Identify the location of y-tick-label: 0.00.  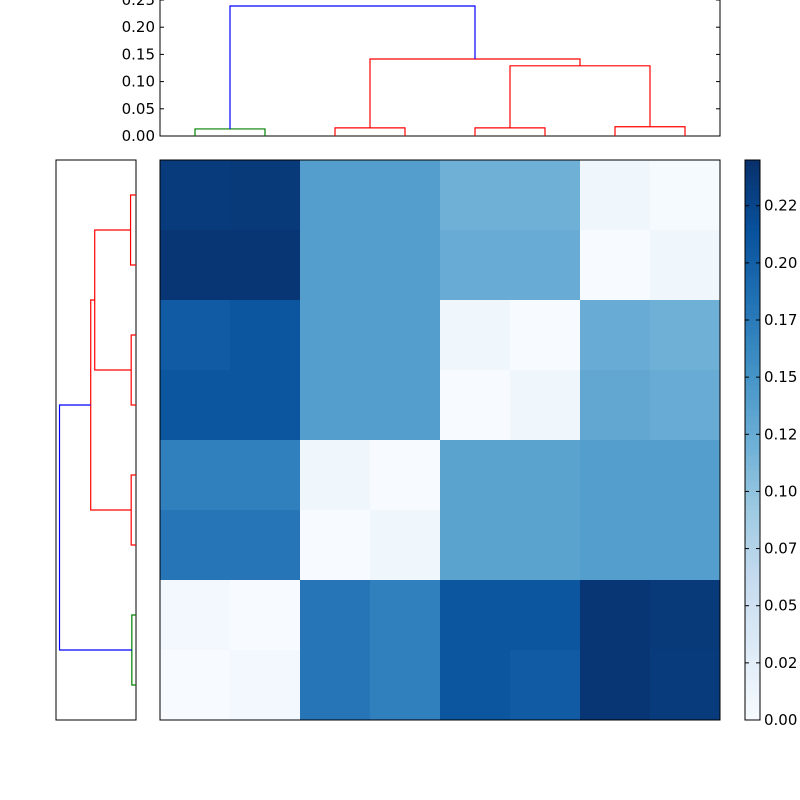
(138, 136).